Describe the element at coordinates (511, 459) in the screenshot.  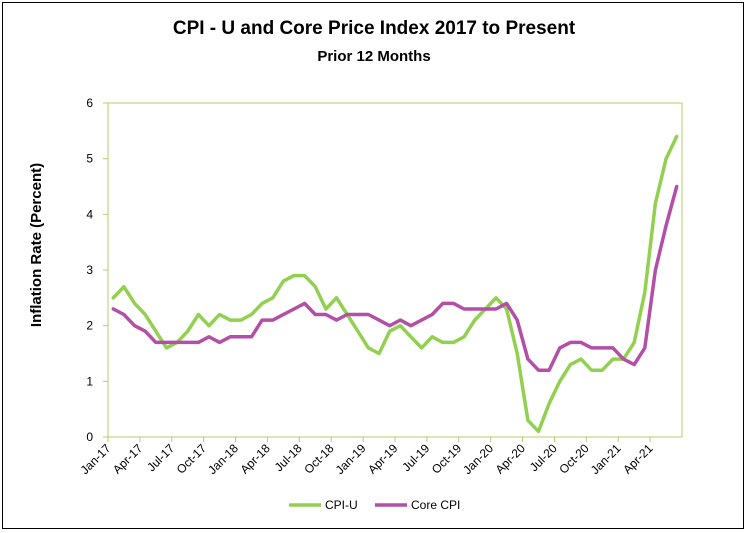
I see `x-tick-label: Apr-20` at that location.